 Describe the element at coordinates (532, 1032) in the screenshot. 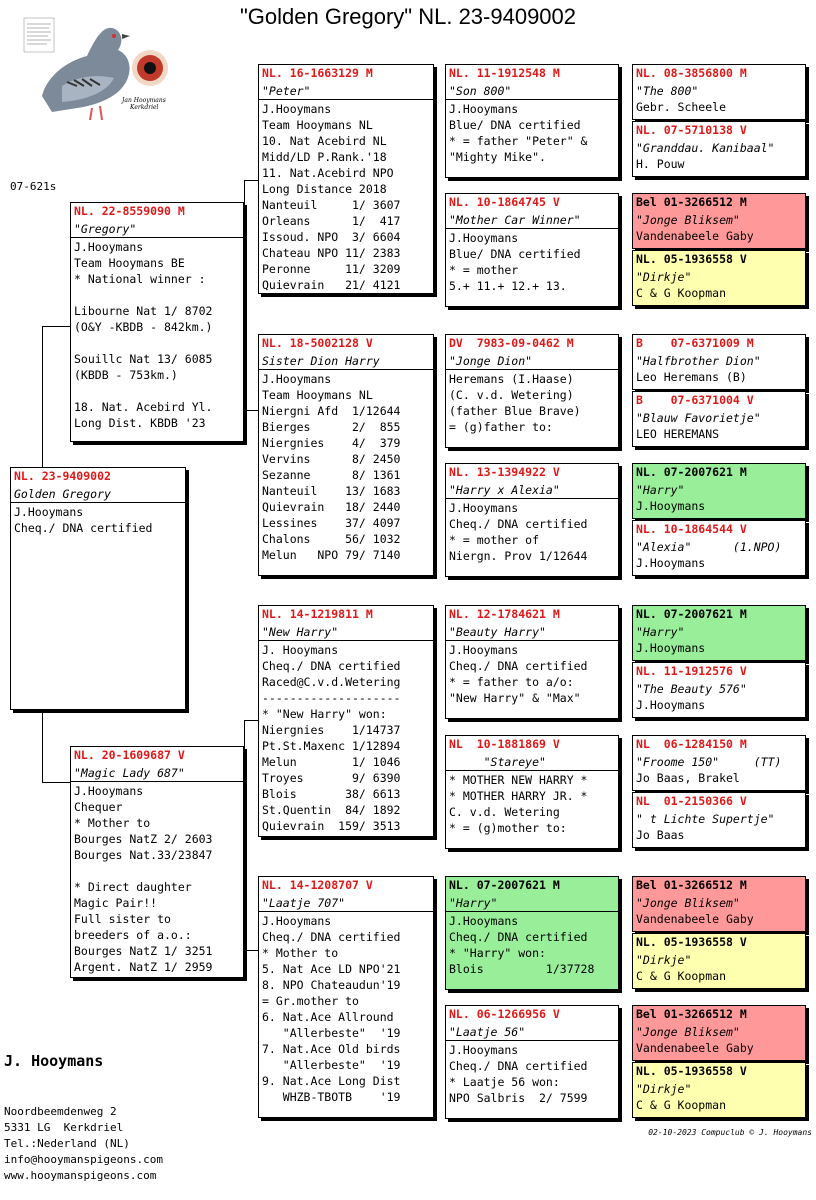

I see `pigeon-name: "Laatje 56"` at that location.